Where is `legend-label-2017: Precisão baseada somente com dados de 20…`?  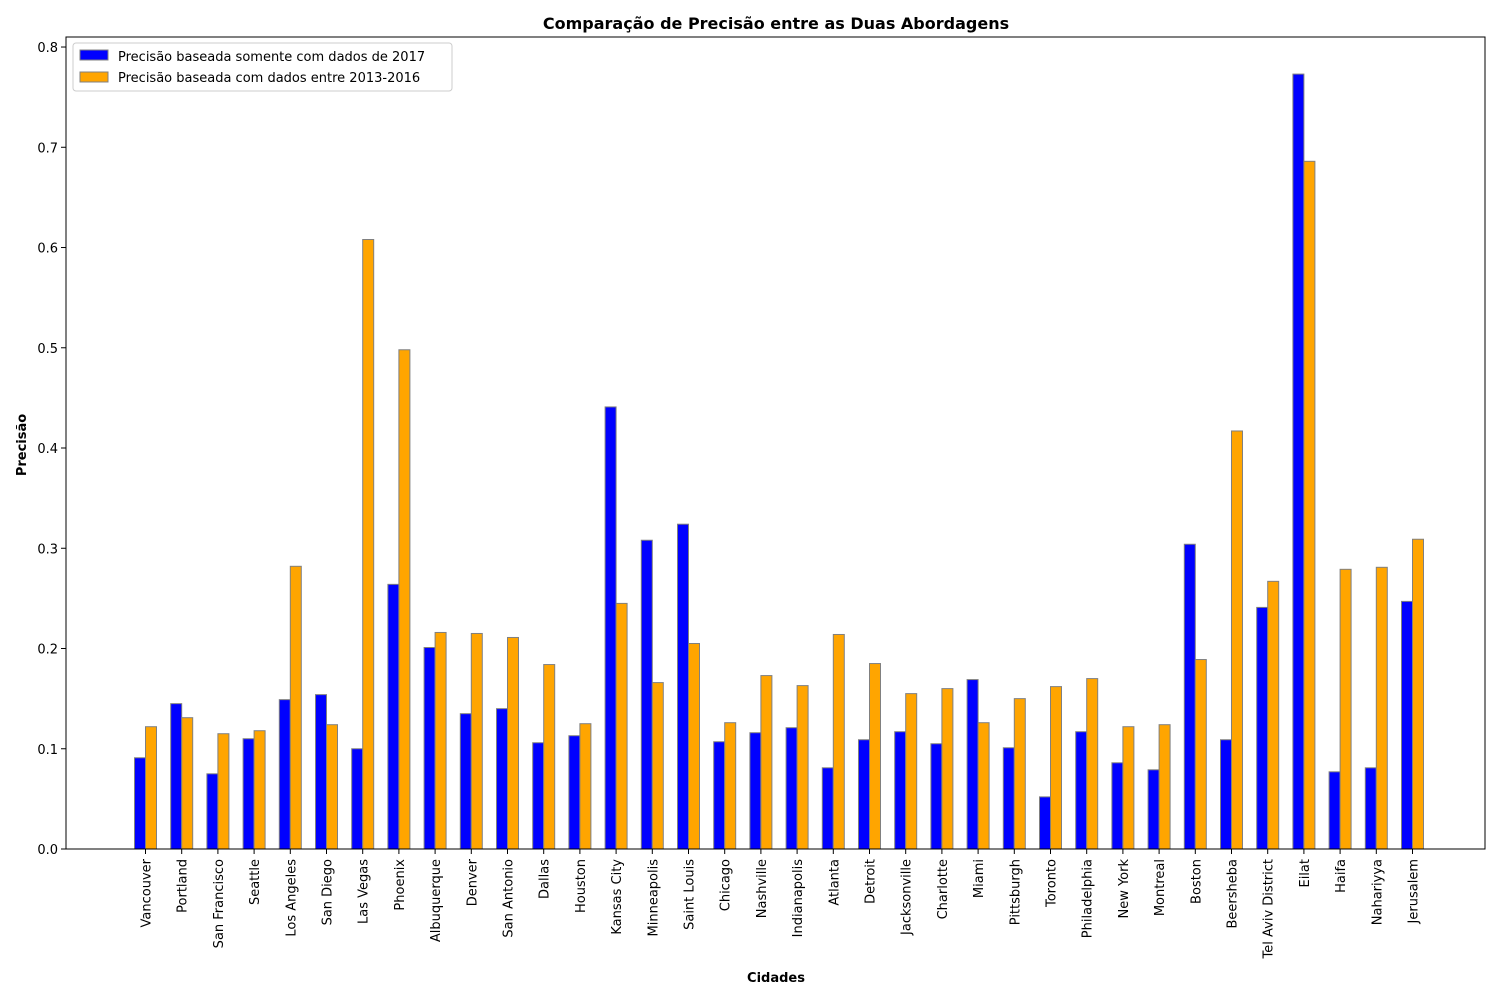
legend-label-2017: Precisão baseada somente com dados de 20… is located at coordinates (271, 57).